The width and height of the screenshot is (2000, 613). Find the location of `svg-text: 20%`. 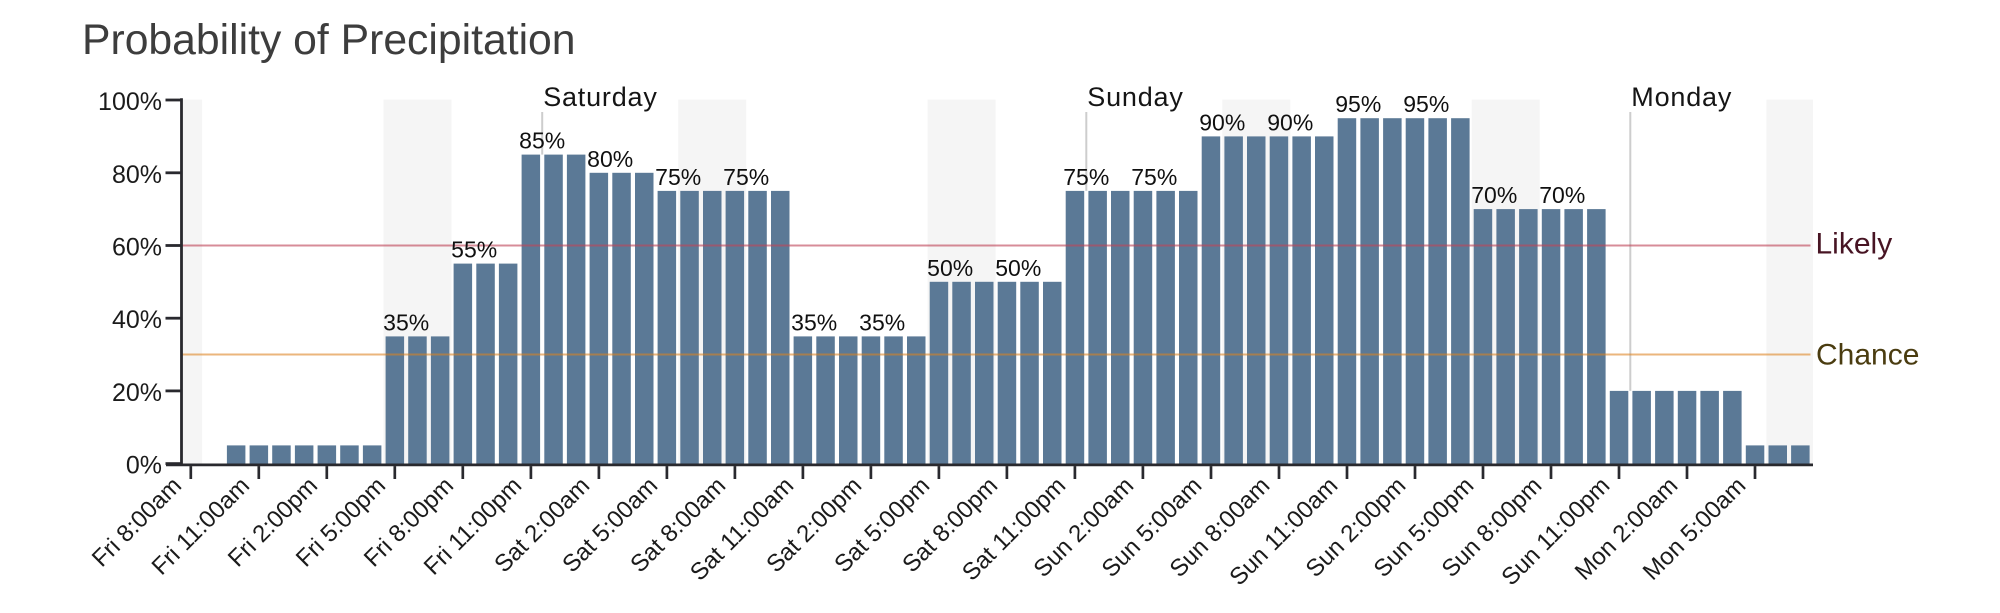

svg-text: 20% is located at coordinates (137, 393).